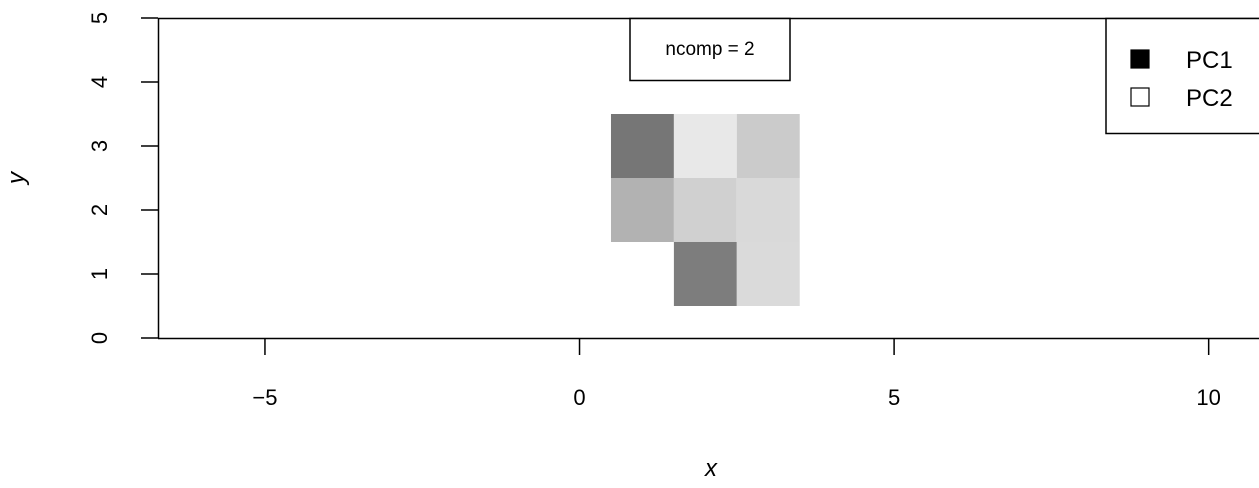 This screenshot has height=488, width=1259. I want to click on x-axis-title: x, so click(711, 468).